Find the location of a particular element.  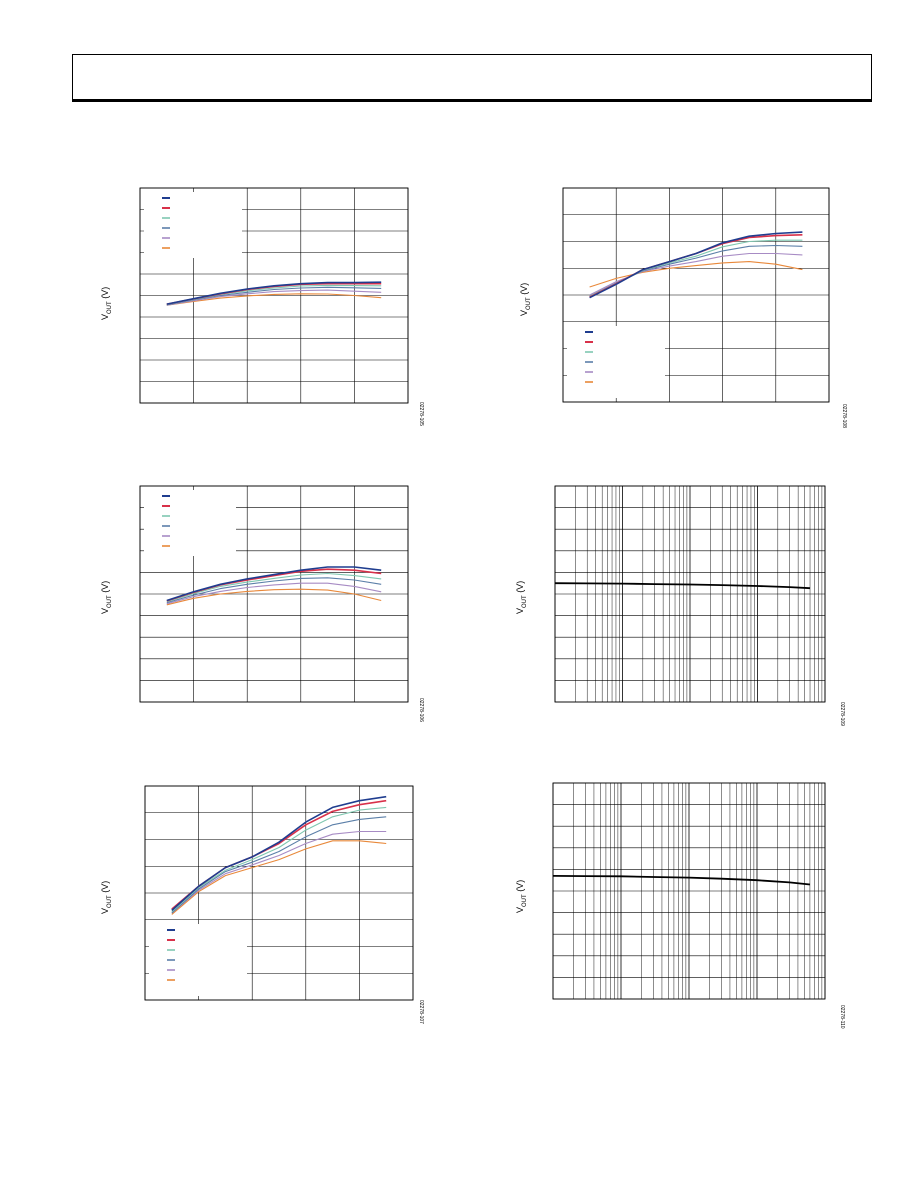

chart-c4-svg is located at coordinates (690, 594).